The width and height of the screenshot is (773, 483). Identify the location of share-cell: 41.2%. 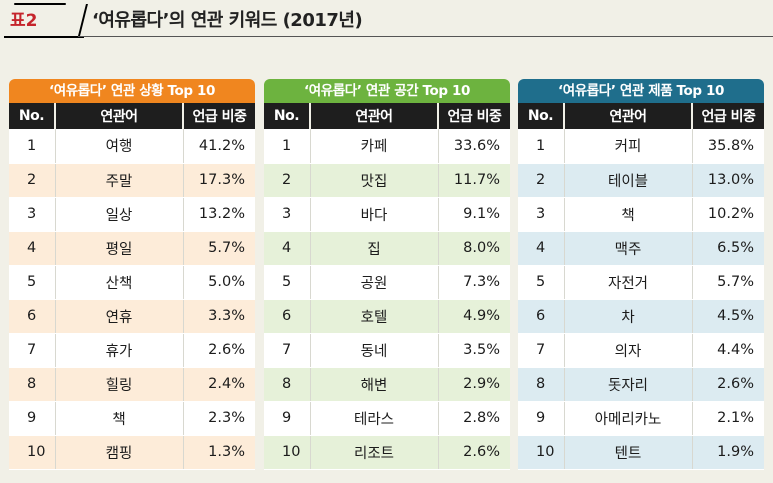
(218, 146).